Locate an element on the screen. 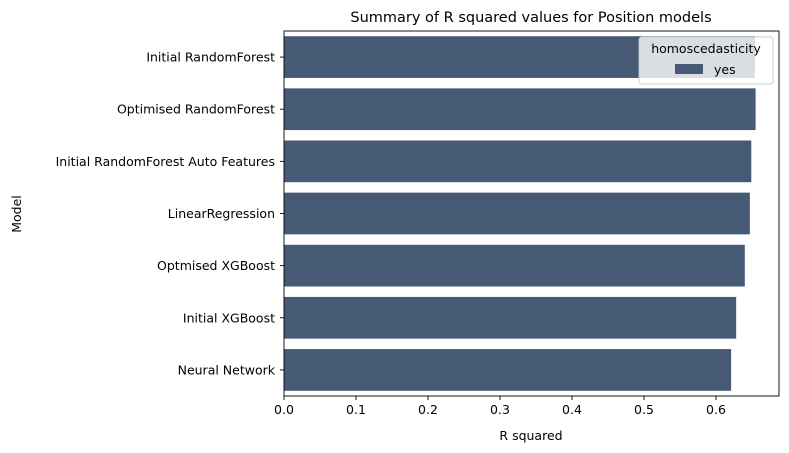  x-tick-label: 0.1 is located at coordinates (356, 409).